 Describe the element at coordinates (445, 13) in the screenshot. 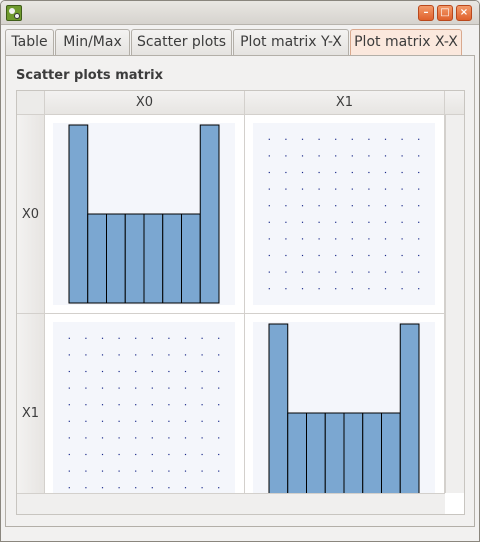

I see `maximize-button: □` at that location.